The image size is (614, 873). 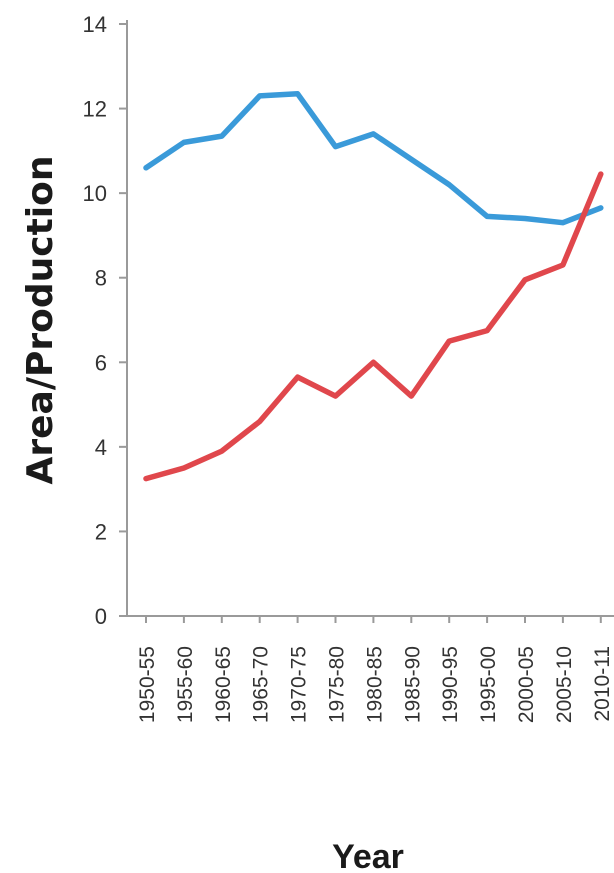 I want to click on y-tick-label: 0, so click(x=101, y=616).